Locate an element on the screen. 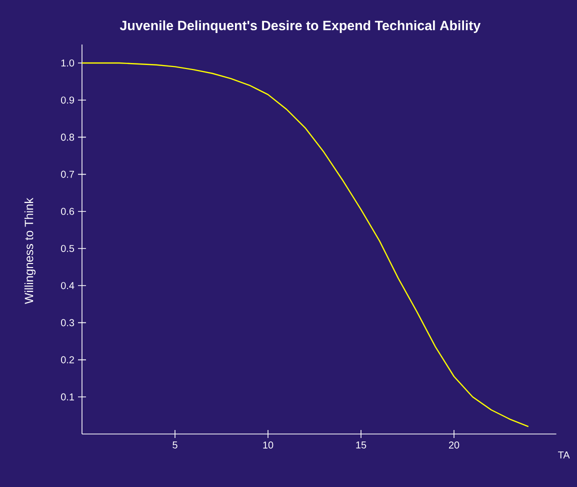  y-axis-title: Willingness to Think is located at coordinates (30, 251).